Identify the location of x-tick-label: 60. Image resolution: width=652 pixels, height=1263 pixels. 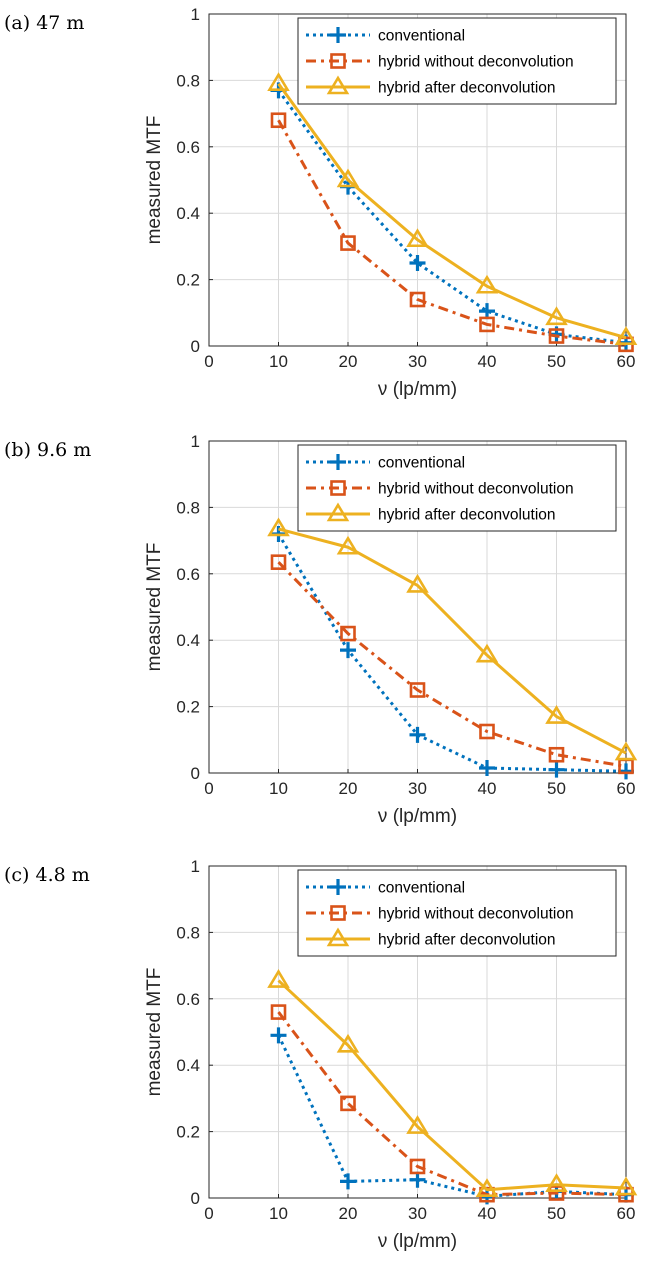
(626, 361).